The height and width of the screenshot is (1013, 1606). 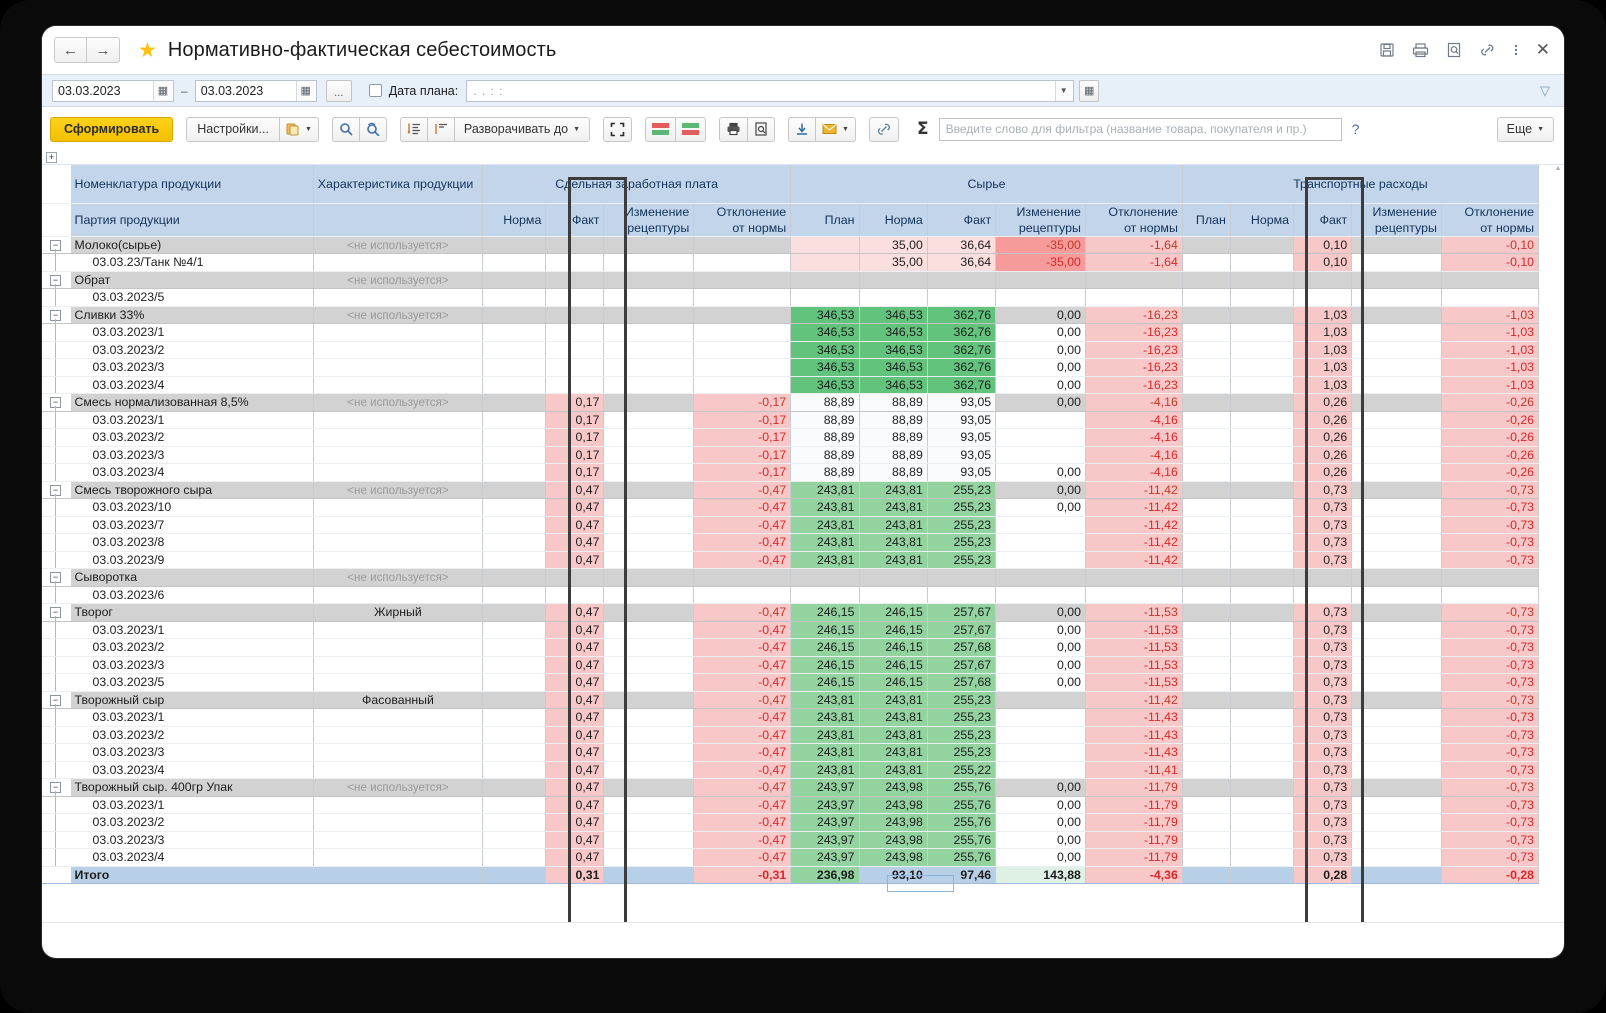 What do you see at coordinates (575, 875) in the screenshot?
I see `cell-wages-fact: 0,31` at bounding box center [575, 875].